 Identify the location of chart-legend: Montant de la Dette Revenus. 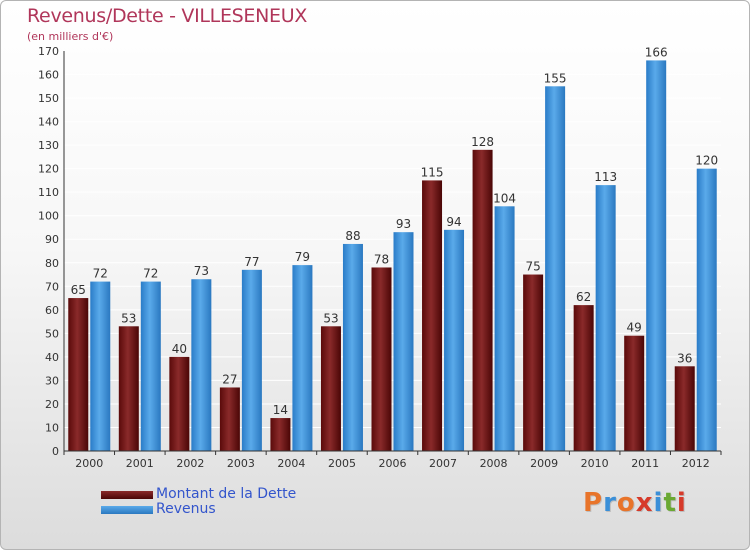
(198, 502).